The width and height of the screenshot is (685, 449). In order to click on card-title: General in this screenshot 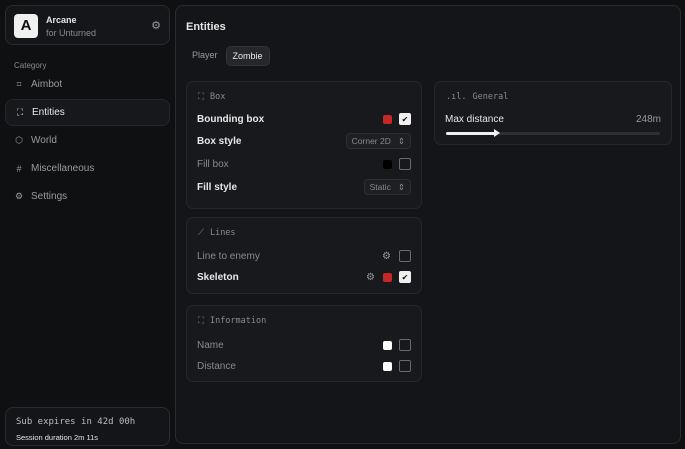, I will do `click(490, 97)`.